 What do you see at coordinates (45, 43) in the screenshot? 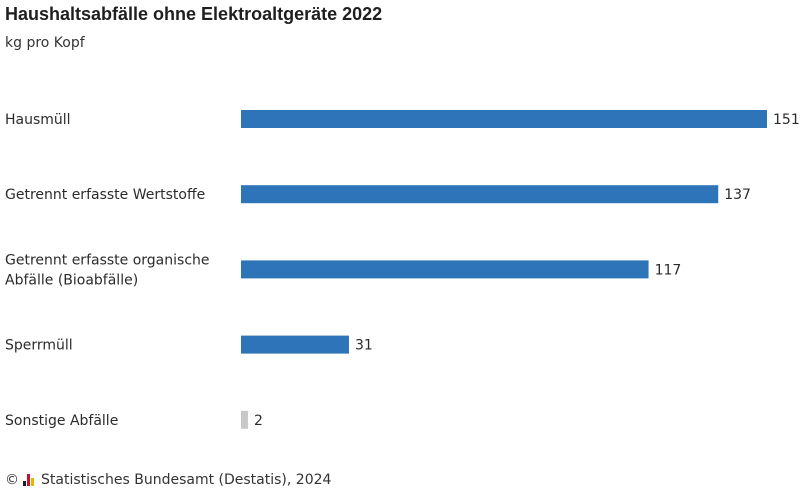
I see `chart-subtitle: kg pro Kopf` at bounding box center [45, 43].